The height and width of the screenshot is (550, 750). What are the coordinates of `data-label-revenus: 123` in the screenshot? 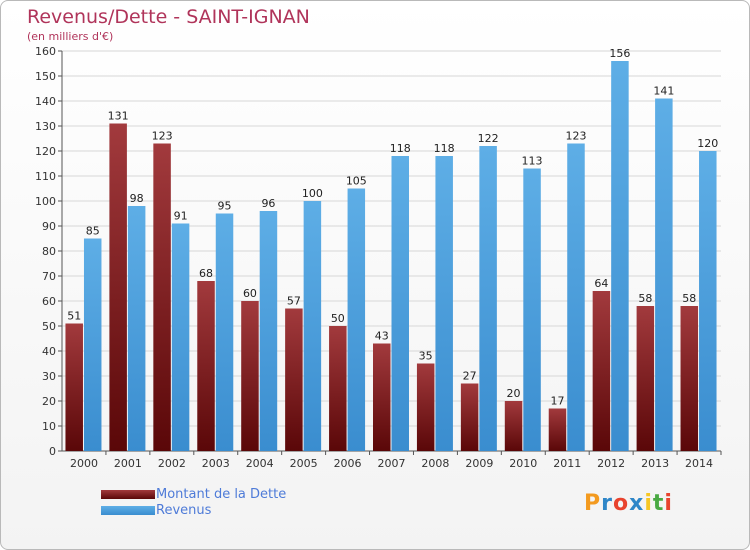 It's located at (575, 136).